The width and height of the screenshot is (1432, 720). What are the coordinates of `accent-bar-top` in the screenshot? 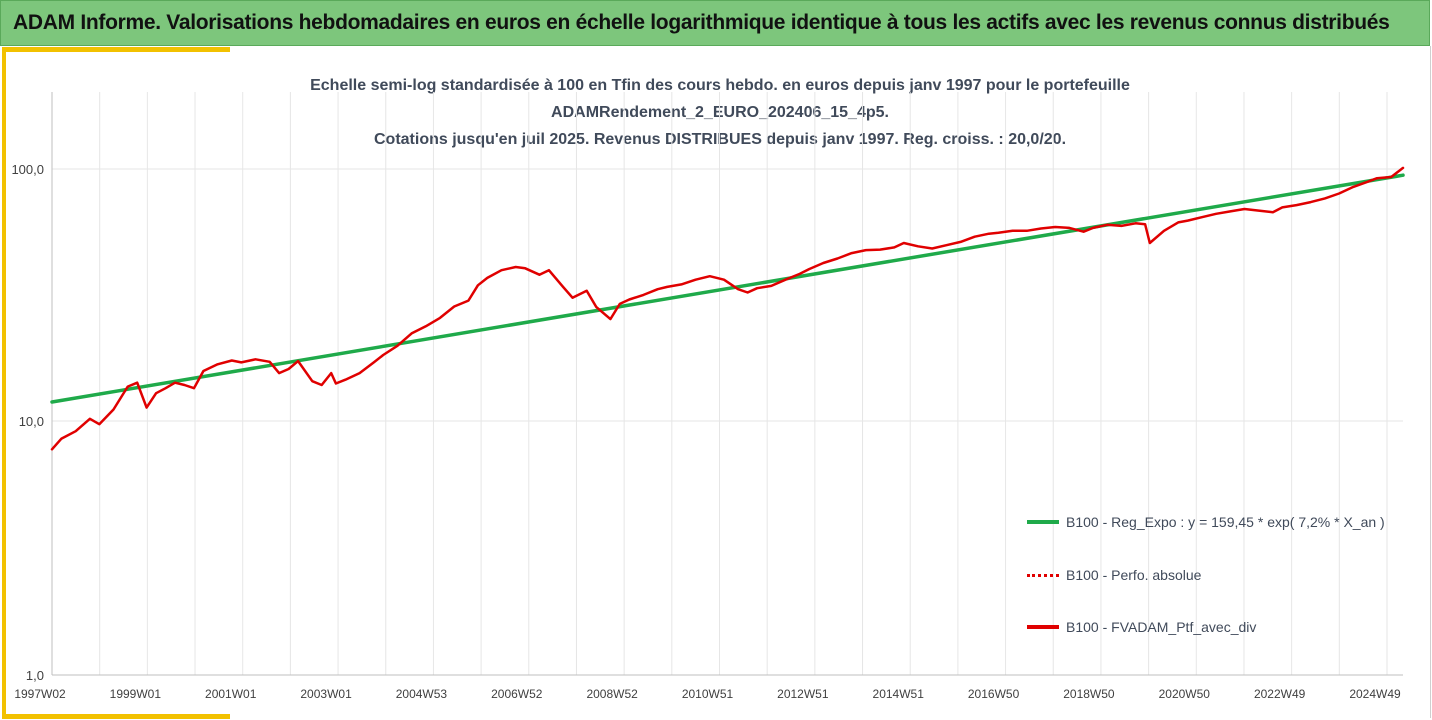 It's located at (116, 49).